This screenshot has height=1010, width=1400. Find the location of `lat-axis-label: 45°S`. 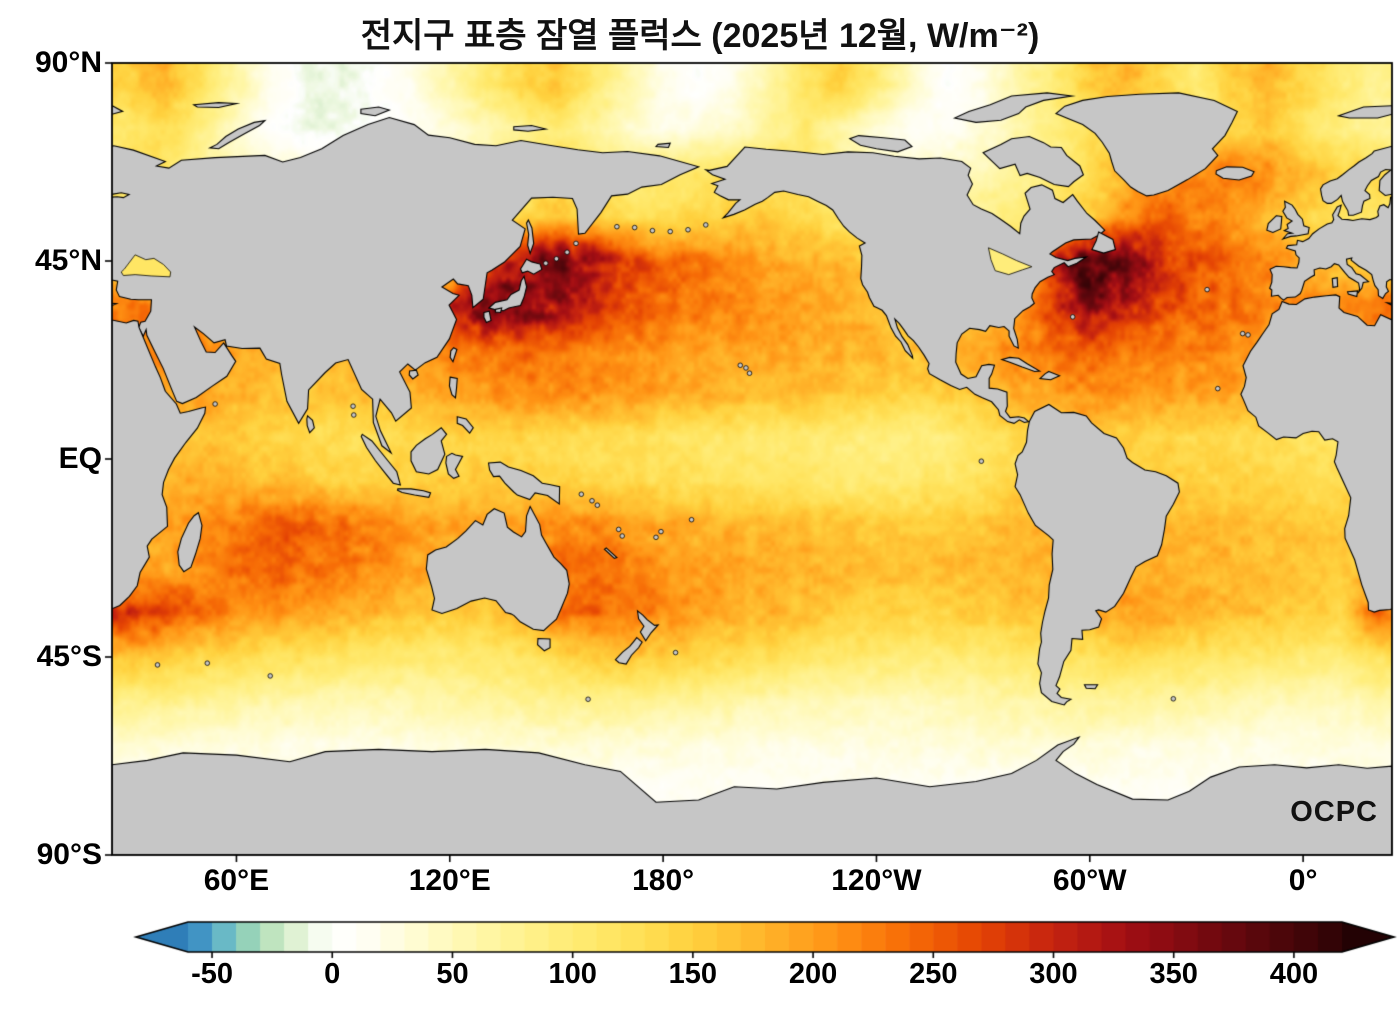

lat-axis-label: 45°S is located at coordinates (69, 656).